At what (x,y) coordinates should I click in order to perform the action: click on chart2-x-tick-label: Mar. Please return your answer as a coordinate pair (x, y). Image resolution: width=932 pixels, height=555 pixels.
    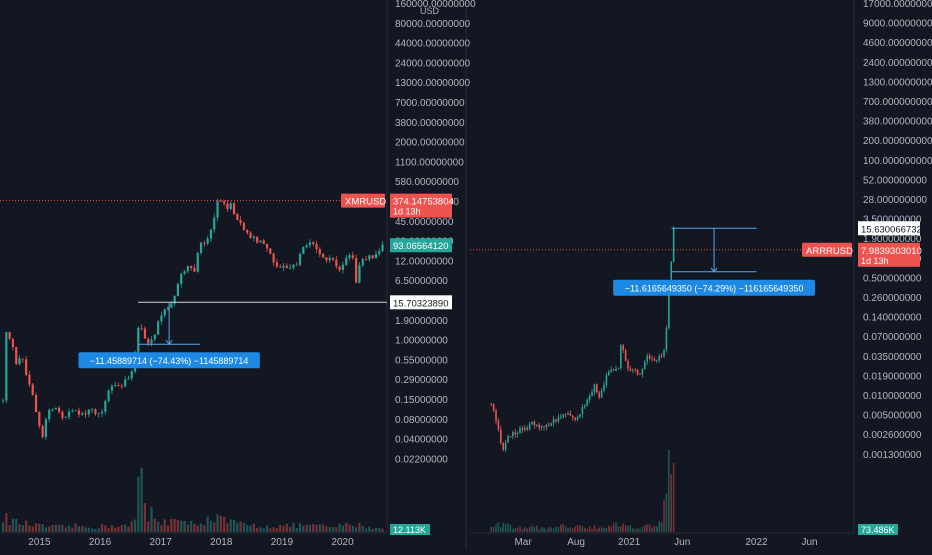
    Looking at the image, I should click on (523, 542).